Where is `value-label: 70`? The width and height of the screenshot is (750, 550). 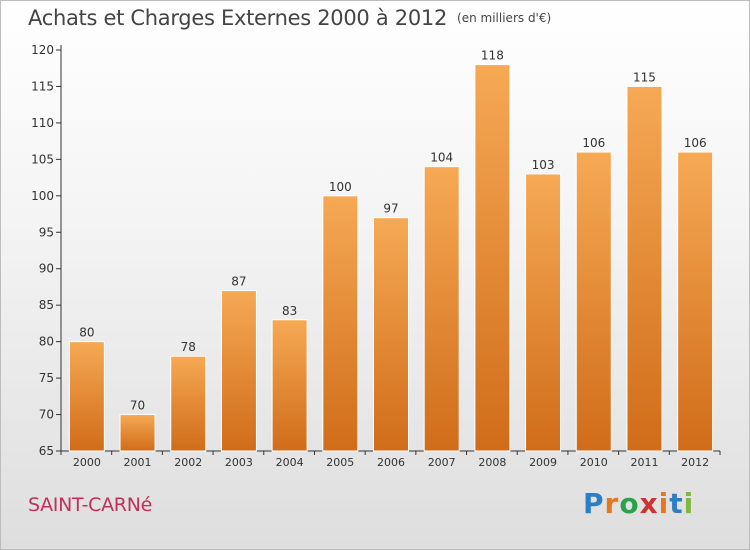 value-label: 70 is located at coordinates (137, 406).